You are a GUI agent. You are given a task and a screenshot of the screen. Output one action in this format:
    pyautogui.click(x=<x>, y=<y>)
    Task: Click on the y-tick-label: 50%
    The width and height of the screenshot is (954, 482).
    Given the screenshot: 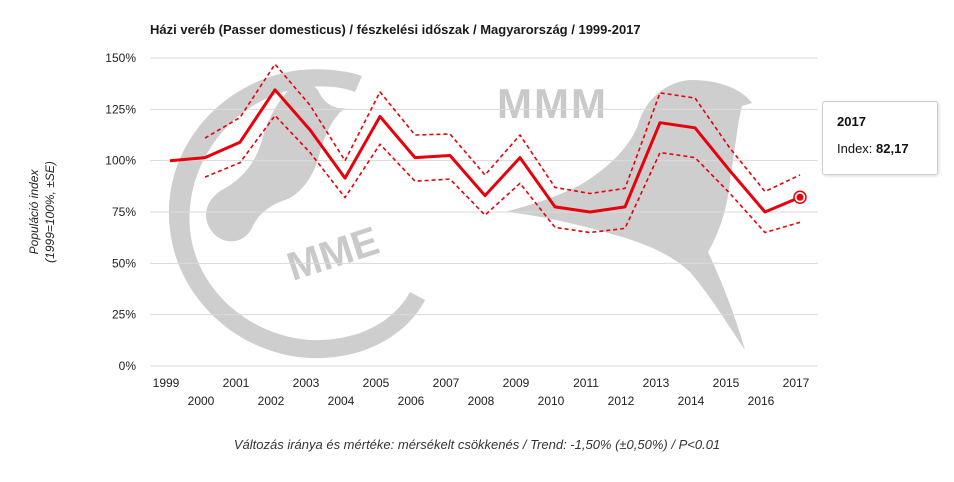 What is the action you would take?
    pyautogui.click(x=124, y=263)
    